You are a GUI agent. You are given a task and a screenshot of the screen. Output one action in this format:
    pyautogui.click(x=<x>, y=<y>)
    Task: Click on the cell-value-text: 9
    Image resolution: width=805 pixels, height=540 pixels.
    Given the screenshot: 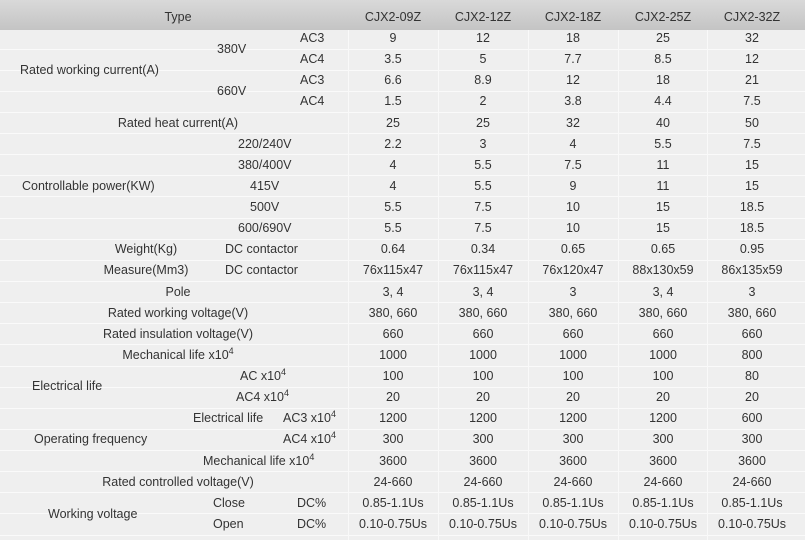 What is the action you would take?
    pyautogui.click(x=393, y=38)
    